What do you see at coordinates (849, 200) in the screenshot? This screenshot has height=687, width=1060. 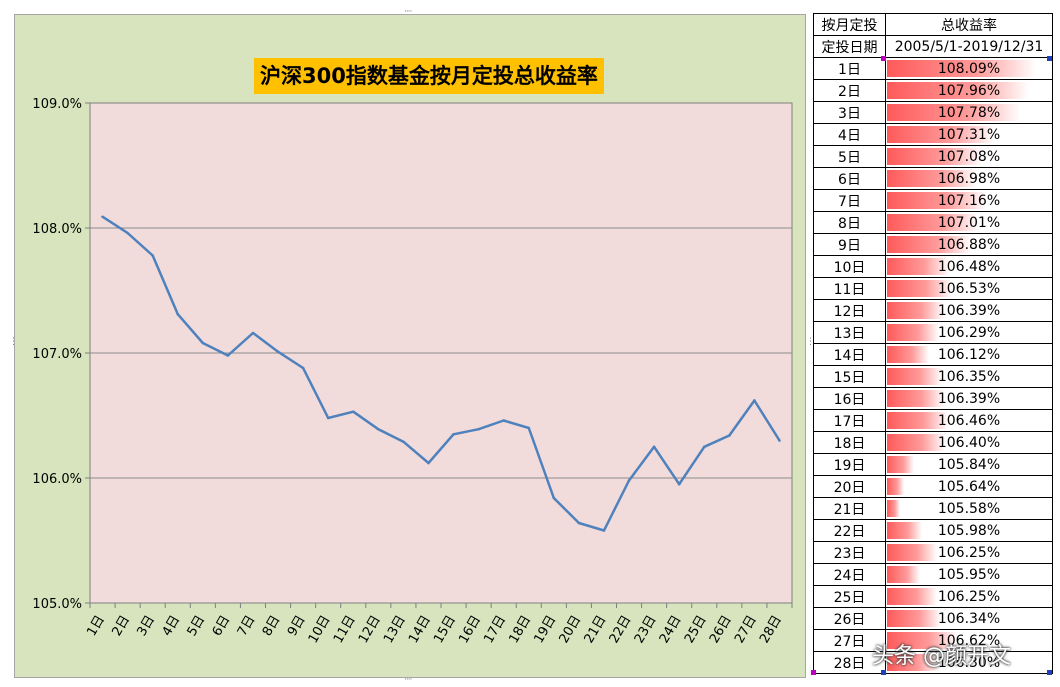 I see `day-cell: 7日` at bounding box center [849, 200].